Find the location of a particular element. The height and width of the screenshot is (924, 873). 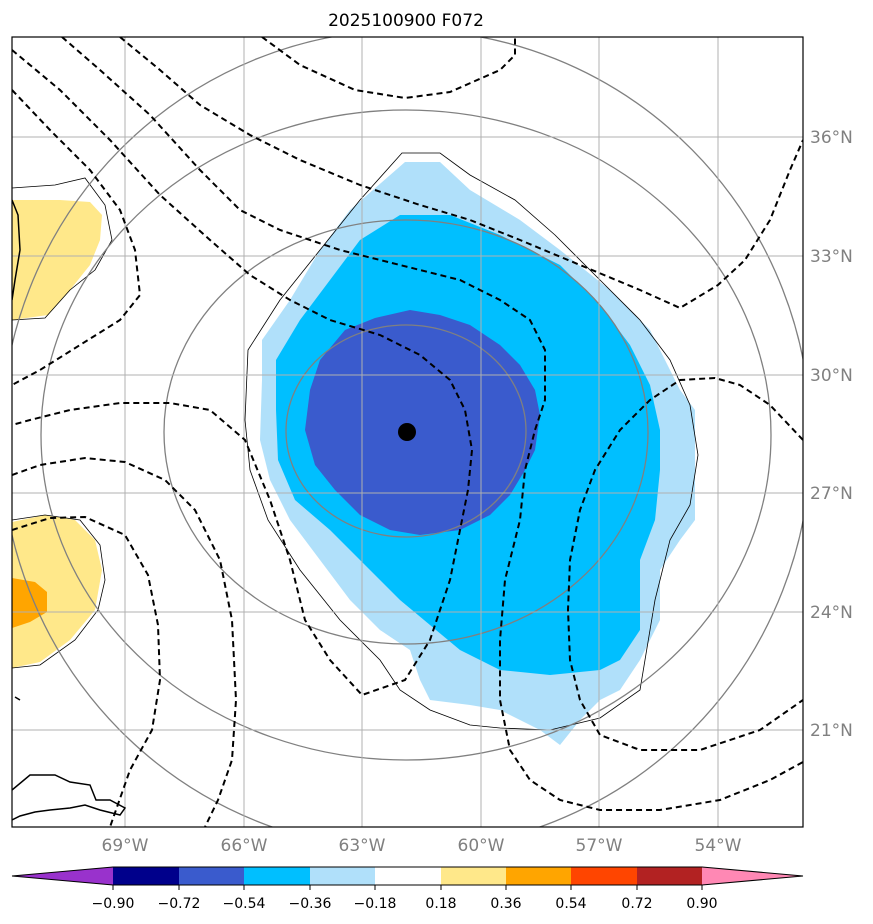

lon-label: 54°W is located at coordinates (718, 846).